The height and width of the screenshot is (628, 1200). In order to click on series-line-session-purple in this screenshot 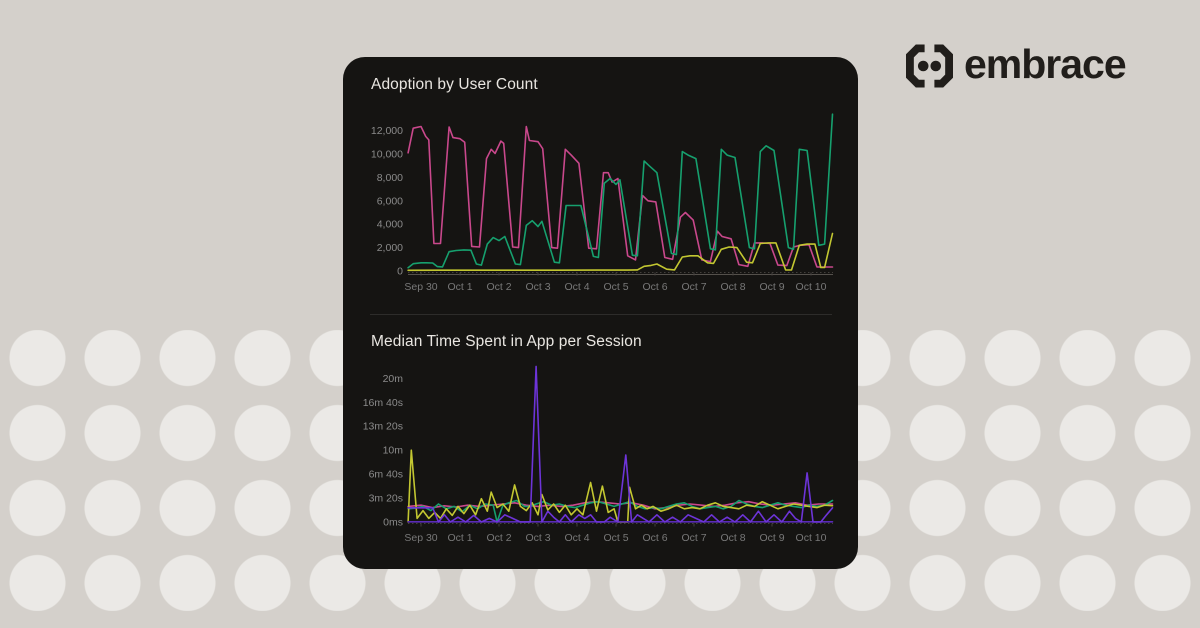, I will do `click(620, 444)`.